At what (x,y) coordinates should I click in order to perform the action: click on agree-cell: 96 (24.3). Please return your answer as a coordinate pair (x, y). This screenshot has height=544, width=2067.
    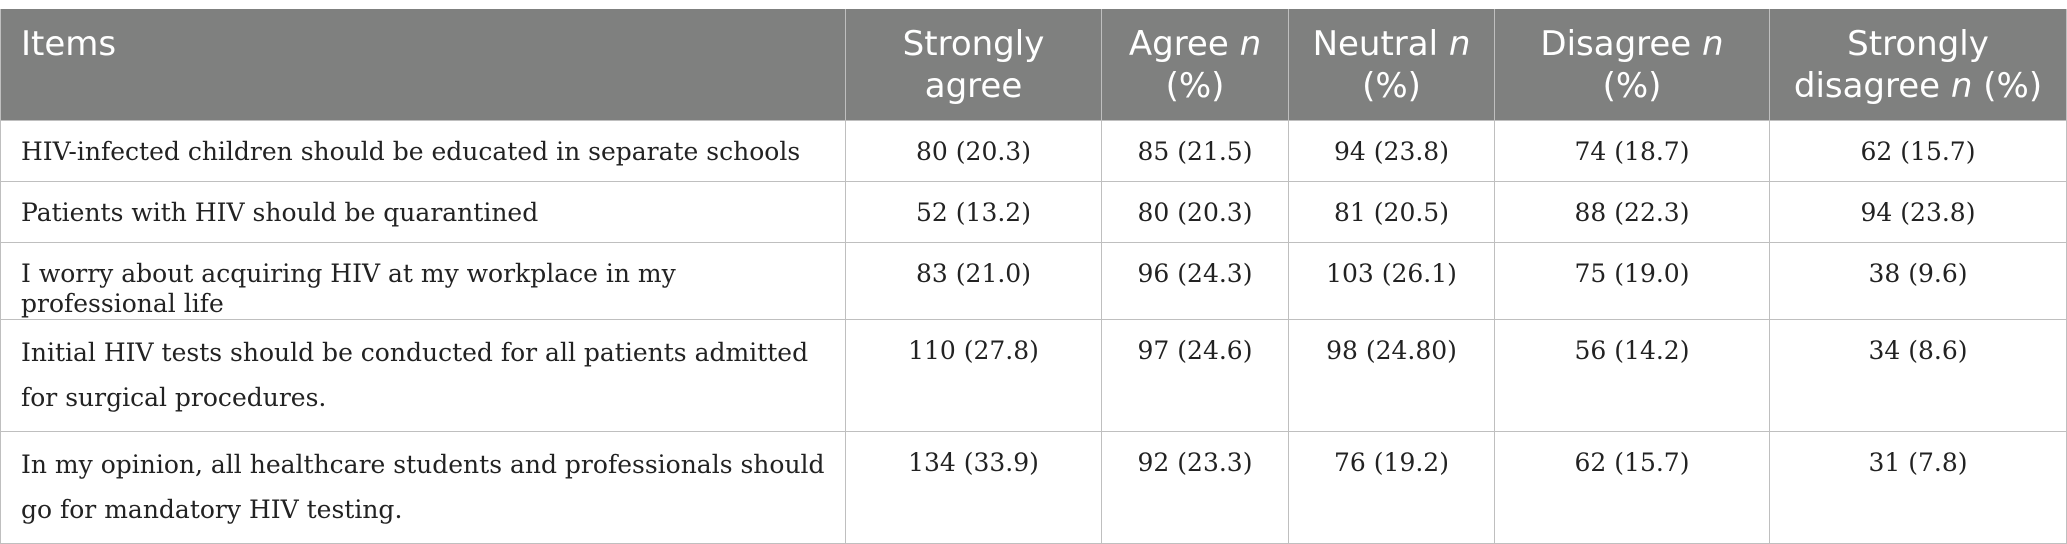
    Looking at the image, I should click on (1195, 280).